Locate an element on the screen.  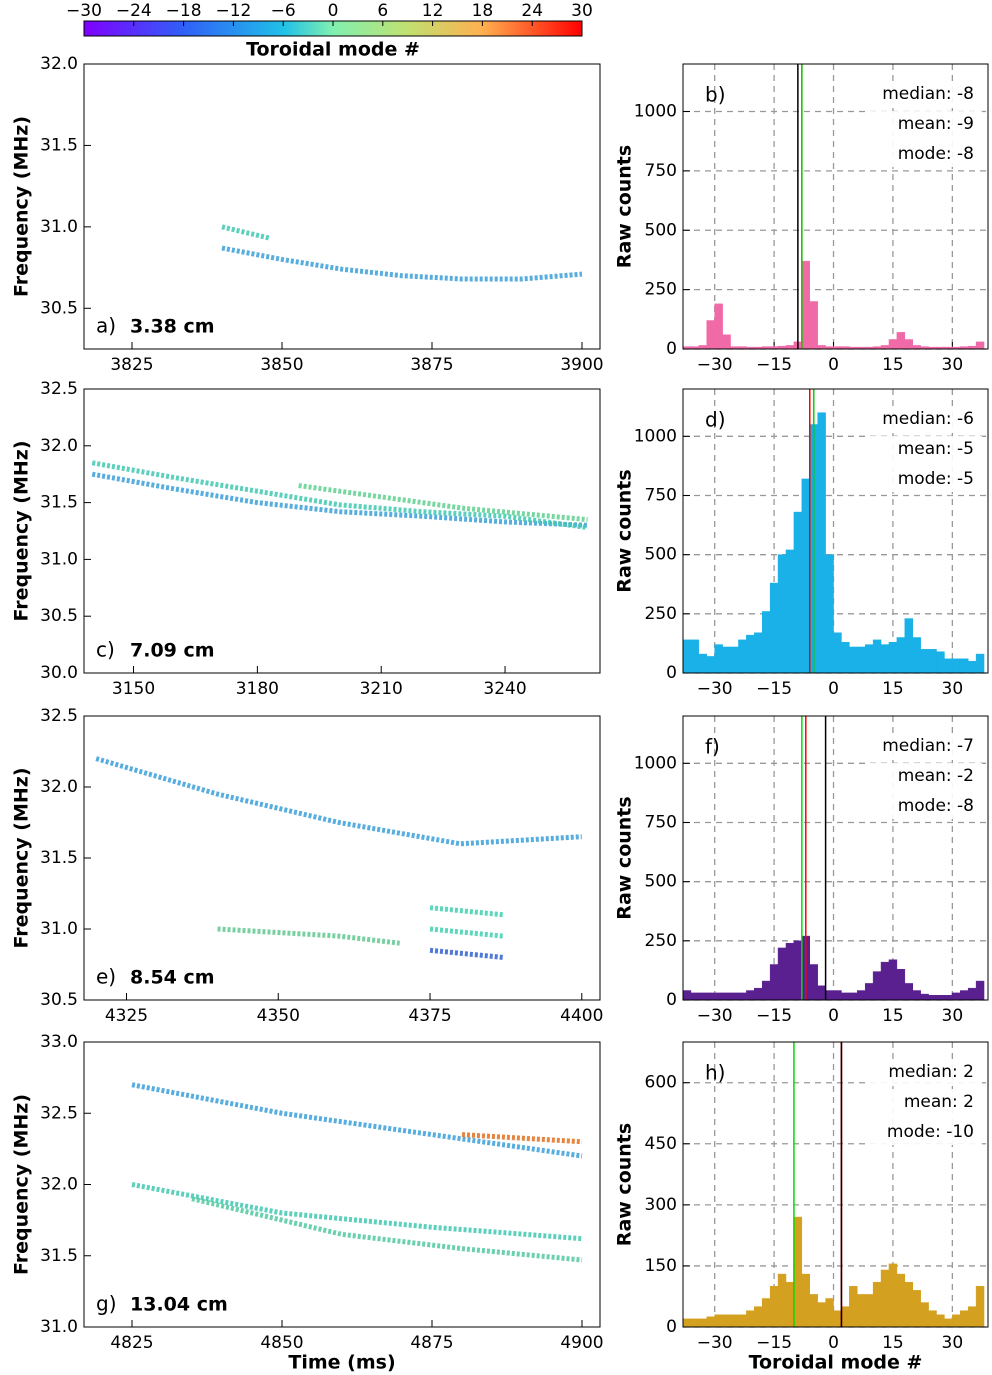
stat-label: mode: -10 is located at coordinates (930, 1132).